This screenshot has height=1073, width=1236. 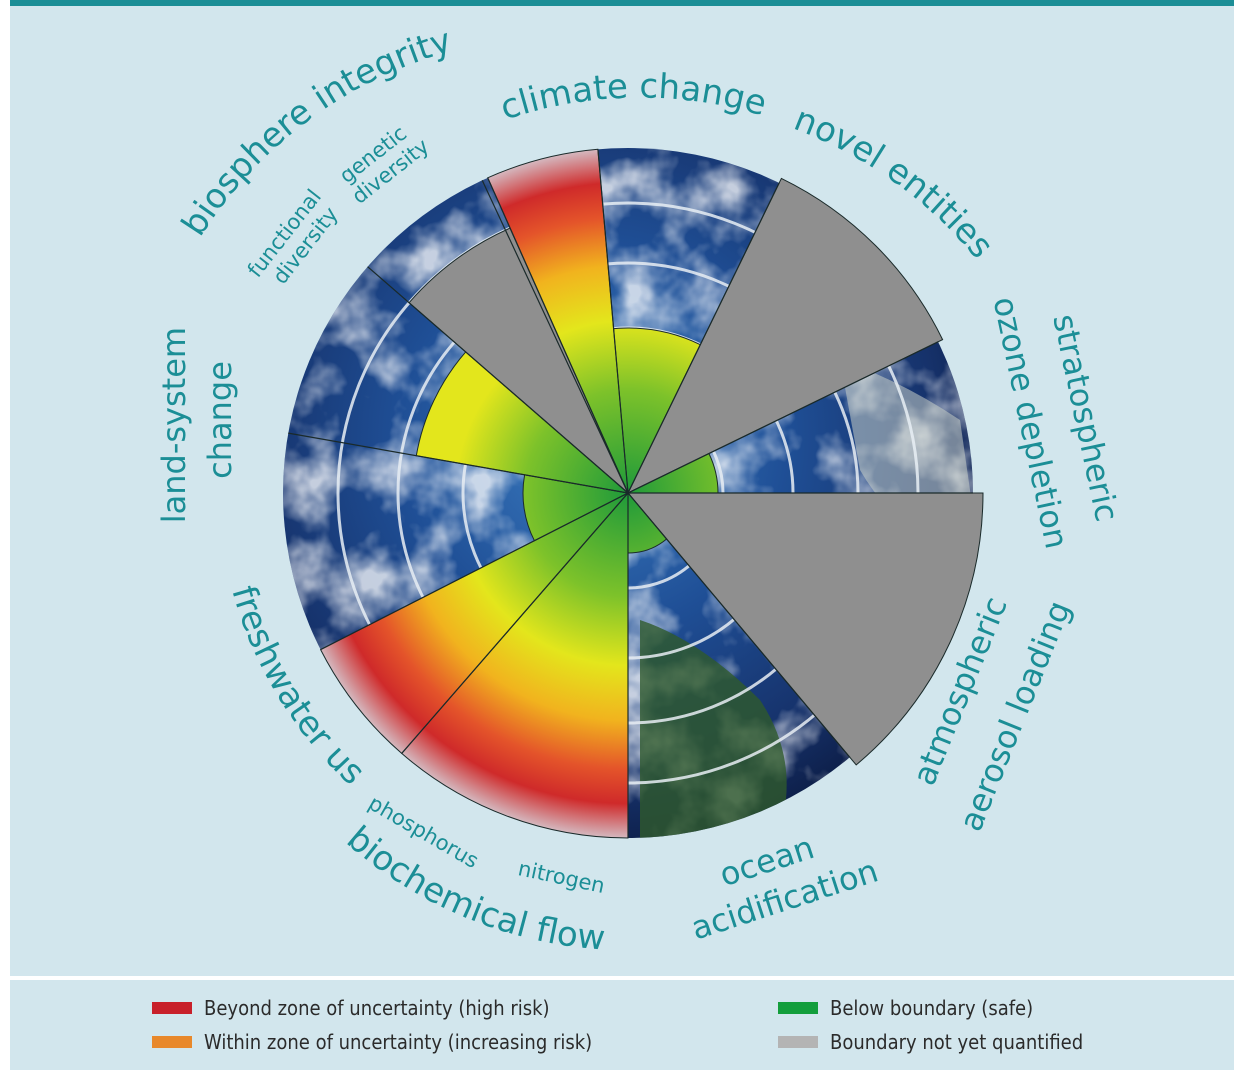 I want to click on legend-item-high-risk: Beyond zone of uncertainty (high risk), so click(x=351, y=1008).